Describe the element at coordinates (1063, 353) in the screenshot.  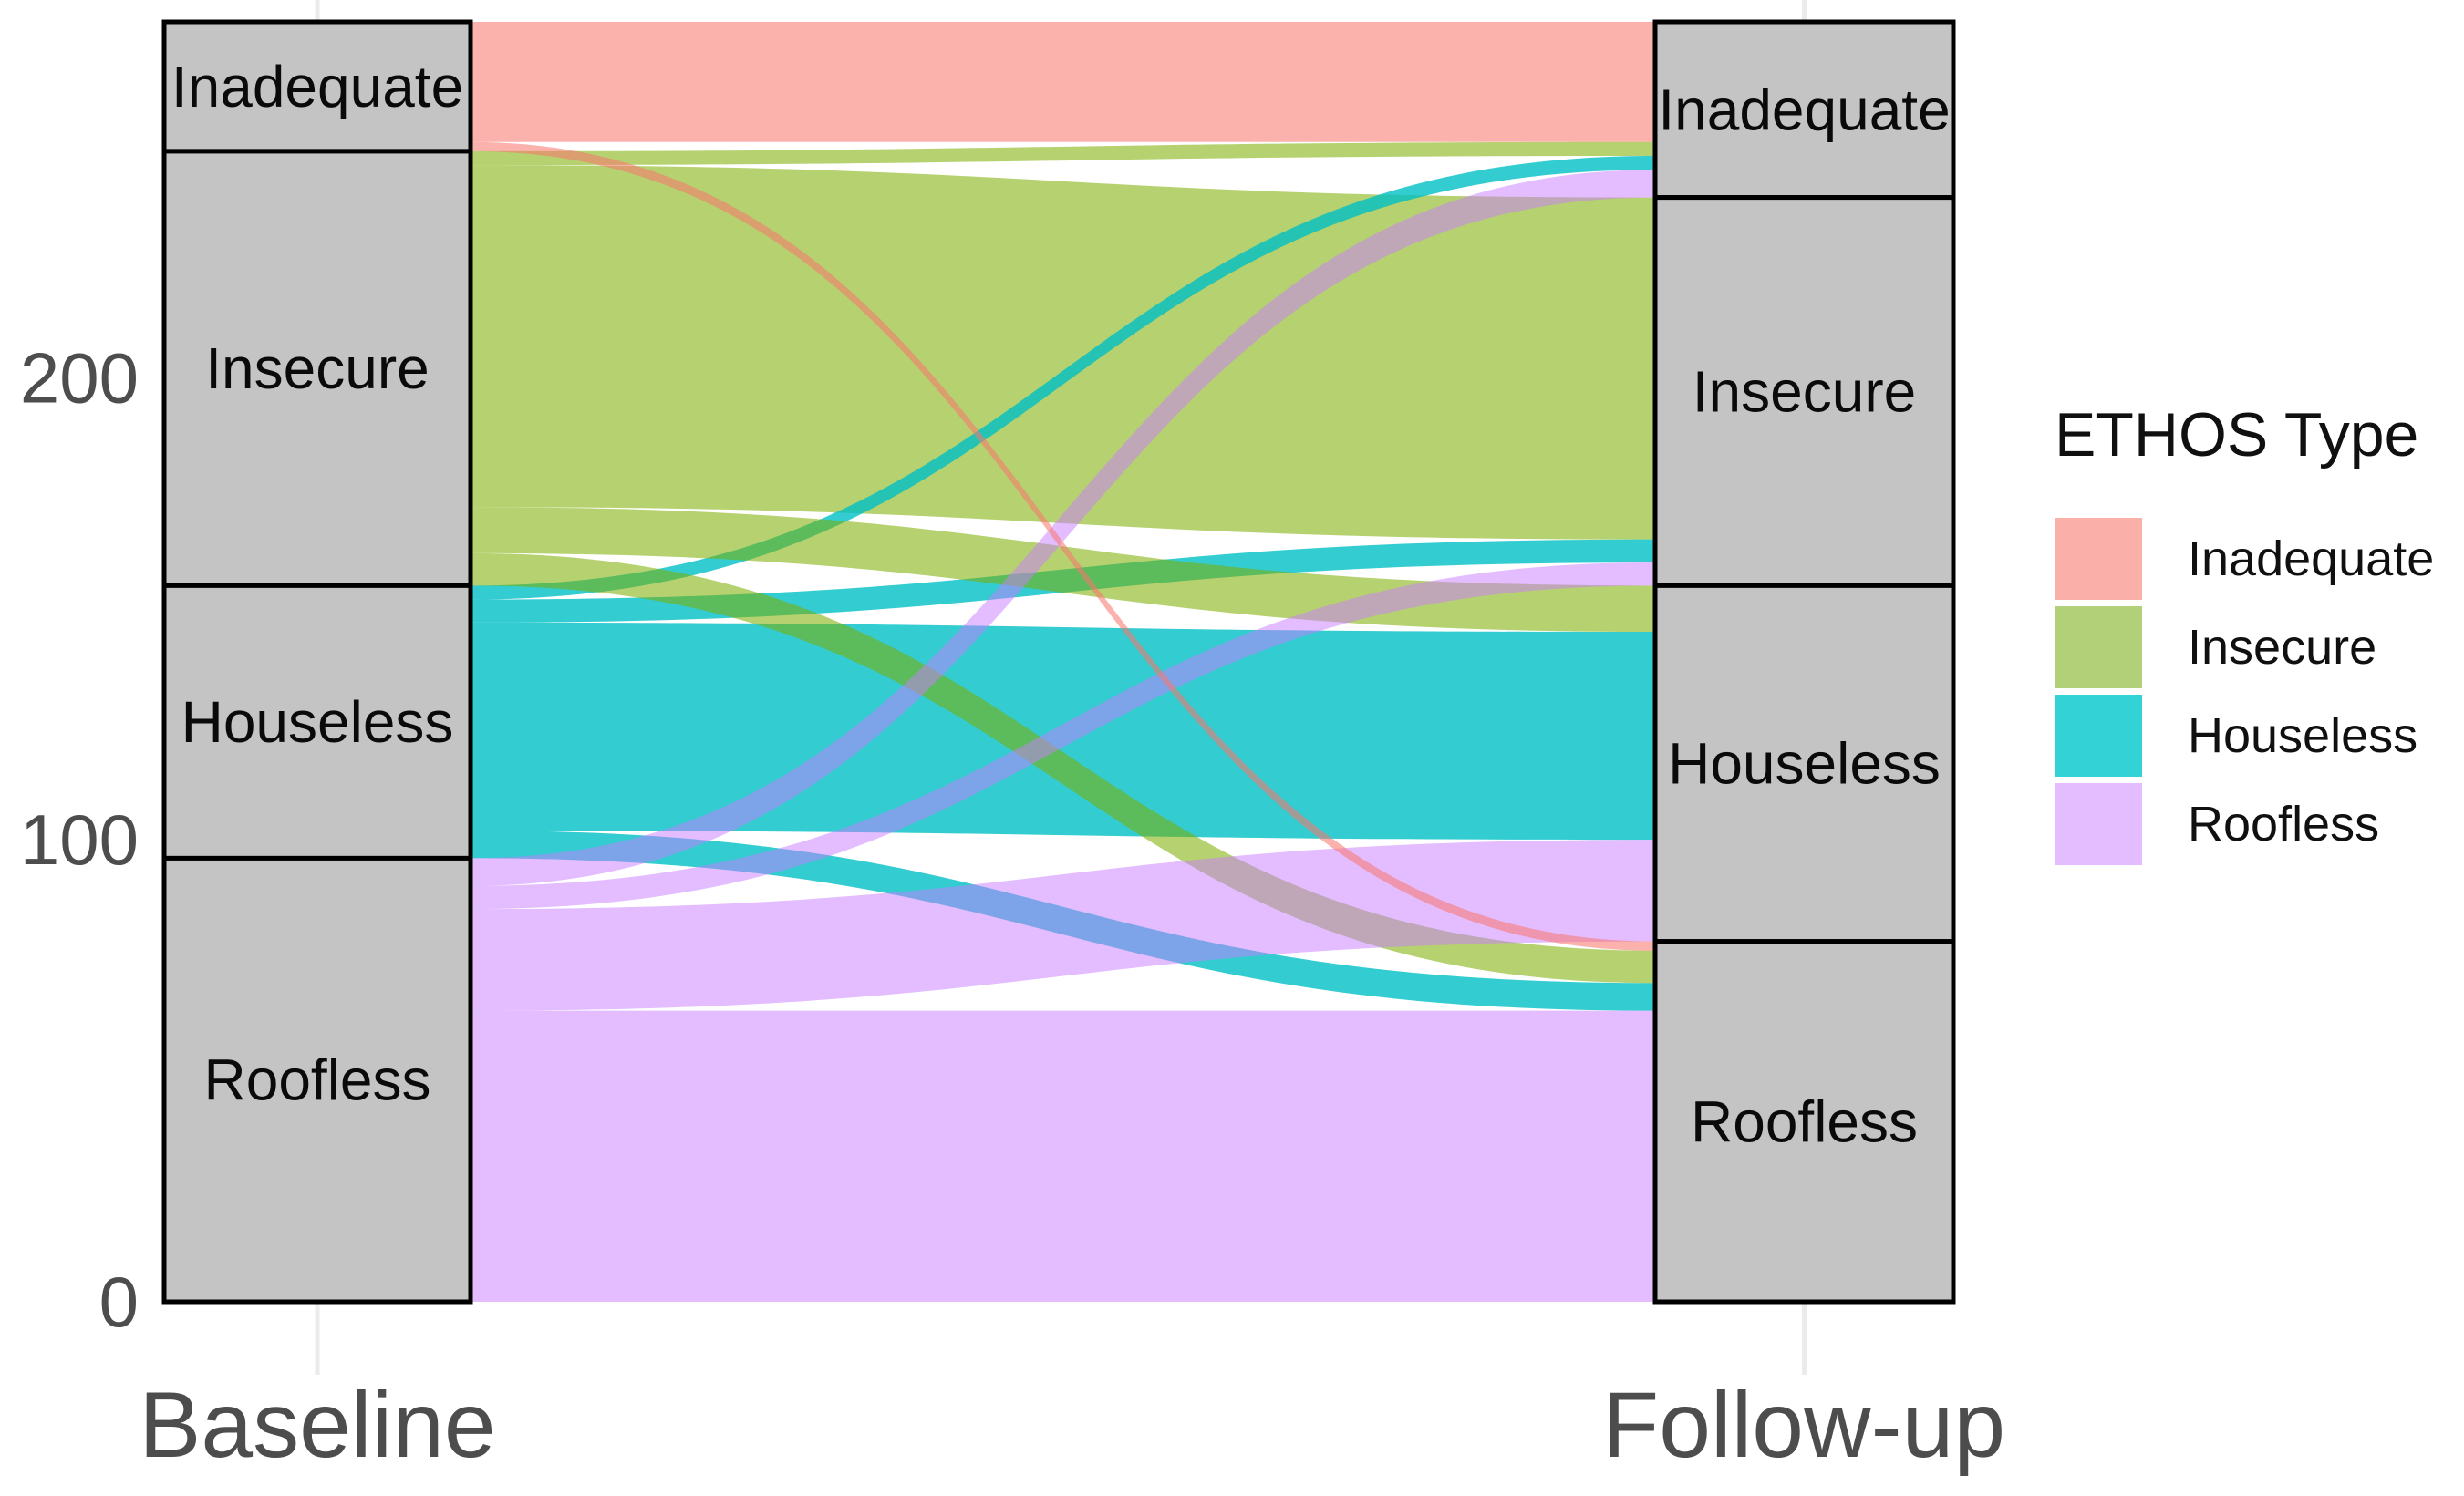
I see `flow-insecure-to-insecure` at that location.